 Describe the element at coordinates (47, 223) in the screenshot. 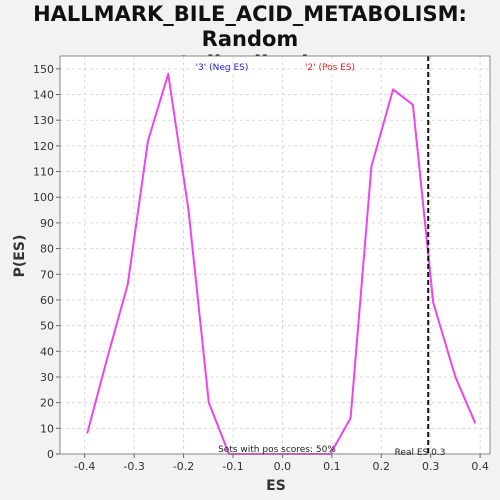

I see `y-tick-label: 90` at that location.